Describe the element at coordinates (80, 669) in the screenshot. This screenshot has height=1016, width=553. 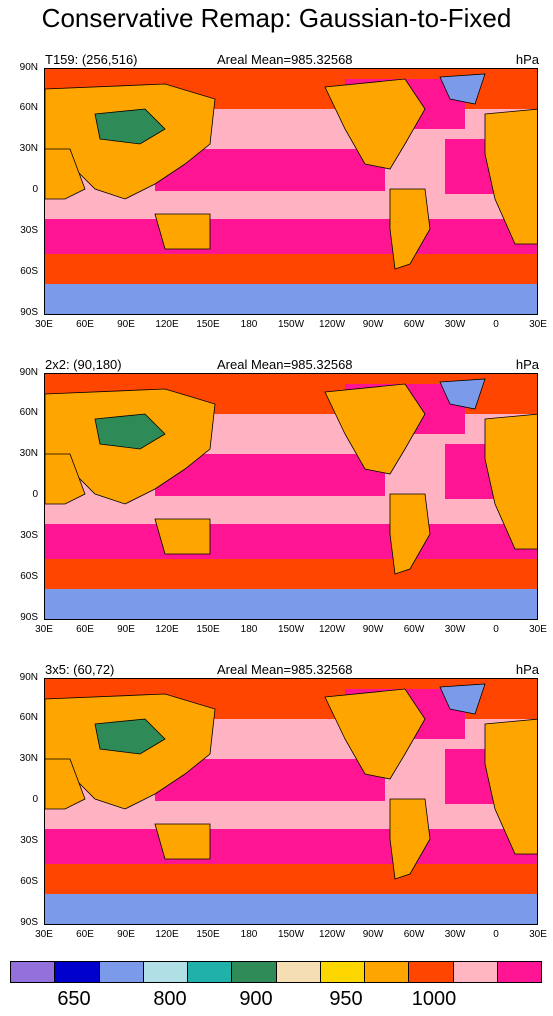
I see `grid-label: 3x5: (60,72)` at that location.